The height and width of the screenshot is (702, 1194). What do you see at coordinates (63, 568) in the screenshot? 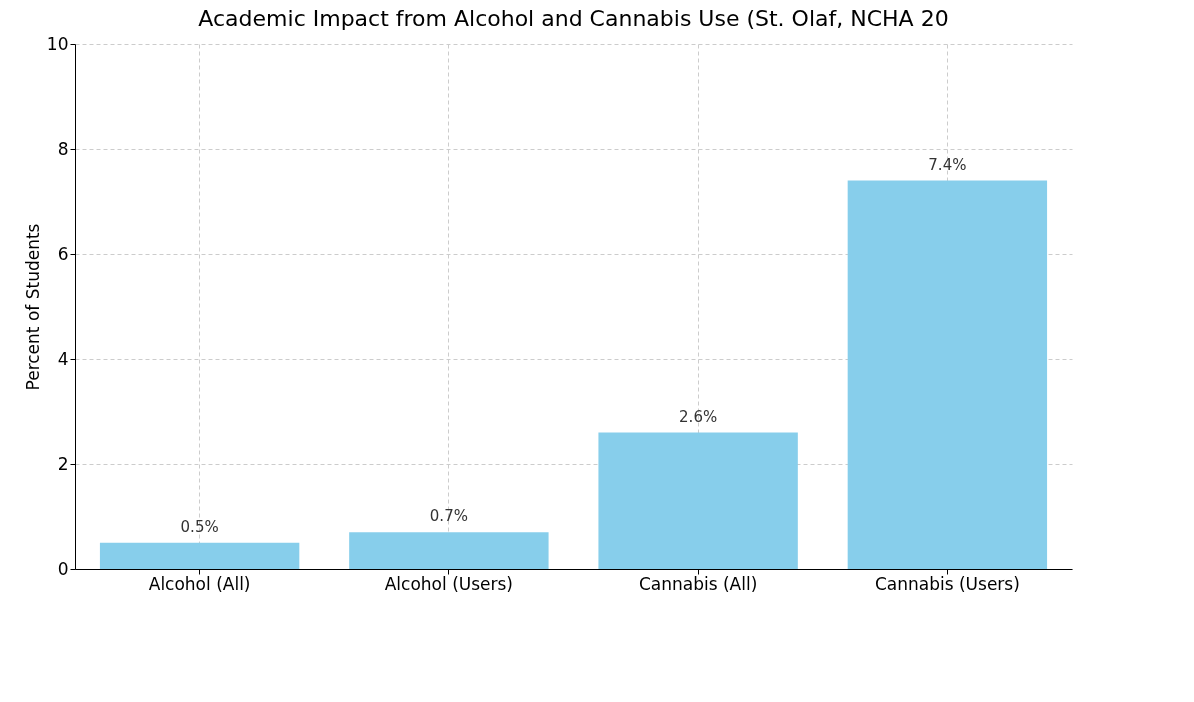
I see `y-tick-label: 0` at bounding box center [63, 568].